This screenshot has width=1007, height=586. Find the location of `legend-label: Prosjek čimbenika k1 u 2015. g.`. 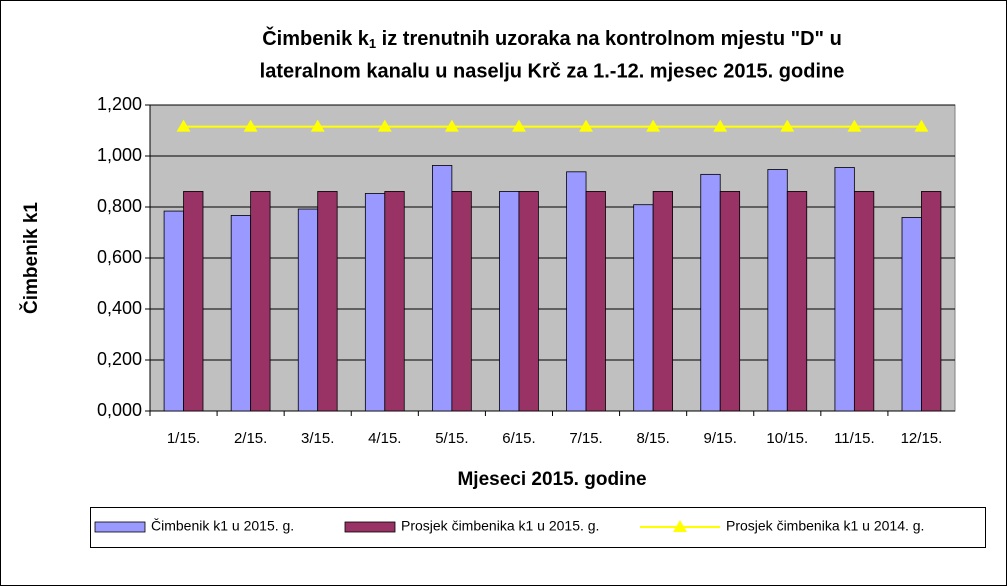

legend-label: Prosjek čimbenika k1 u 2015. g. is located at coordinates (500, 526).